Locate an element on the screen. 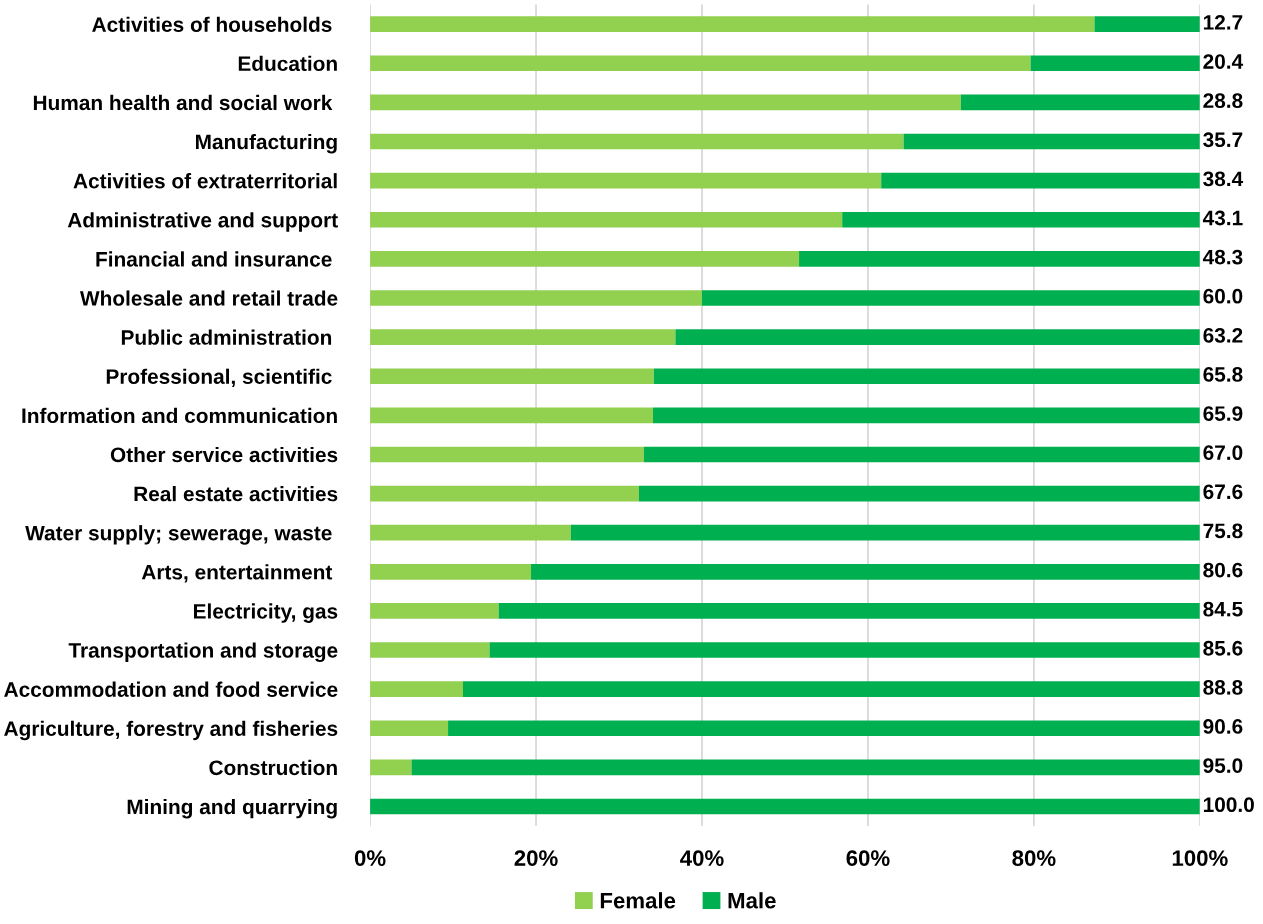  y-tick-label: Financial and insurance is located at coordinates (214, 259).